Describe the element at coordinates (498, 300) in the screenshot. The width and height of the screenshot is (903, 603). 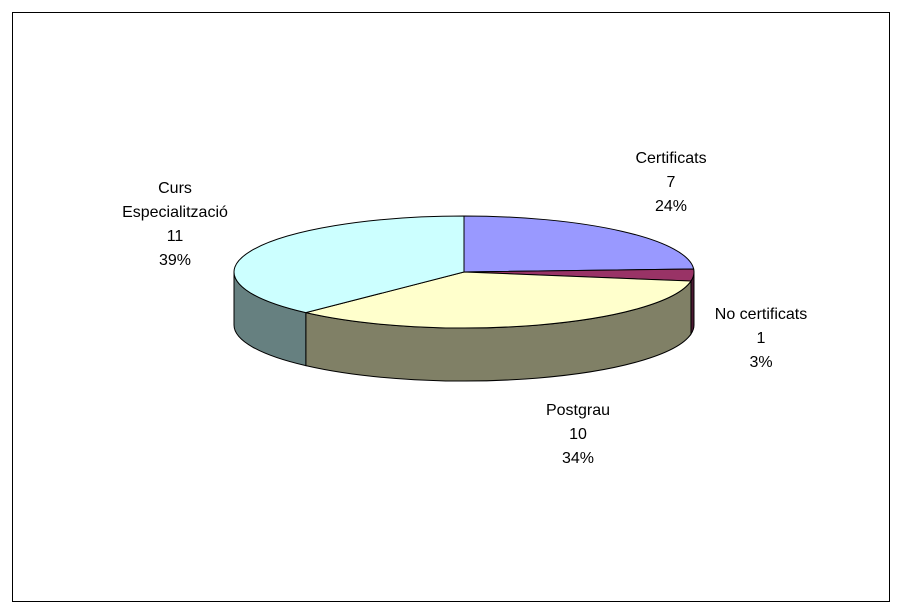
I see `pie-slice-postgrau` at that location.